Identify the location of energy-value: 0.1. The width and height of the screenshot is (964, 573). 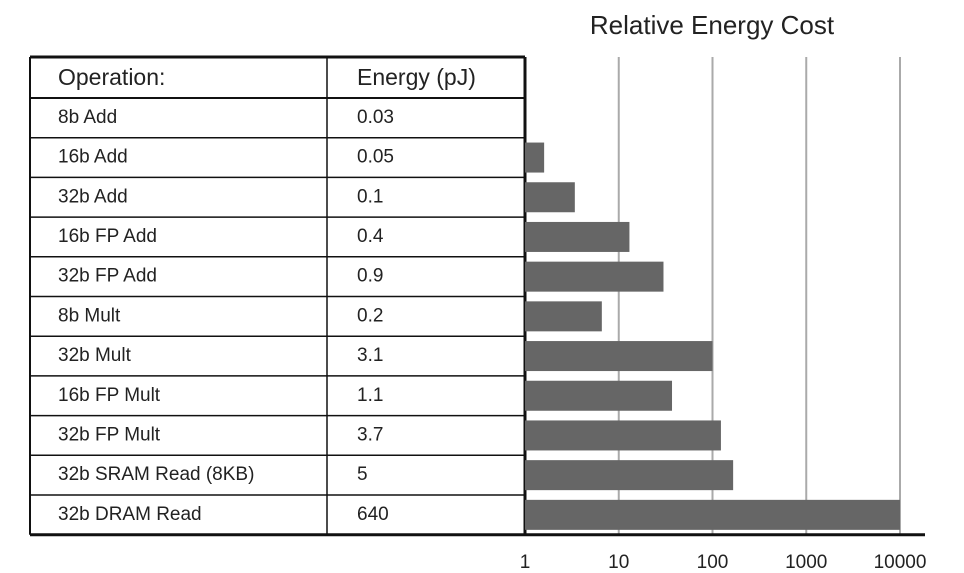
(370, 196).